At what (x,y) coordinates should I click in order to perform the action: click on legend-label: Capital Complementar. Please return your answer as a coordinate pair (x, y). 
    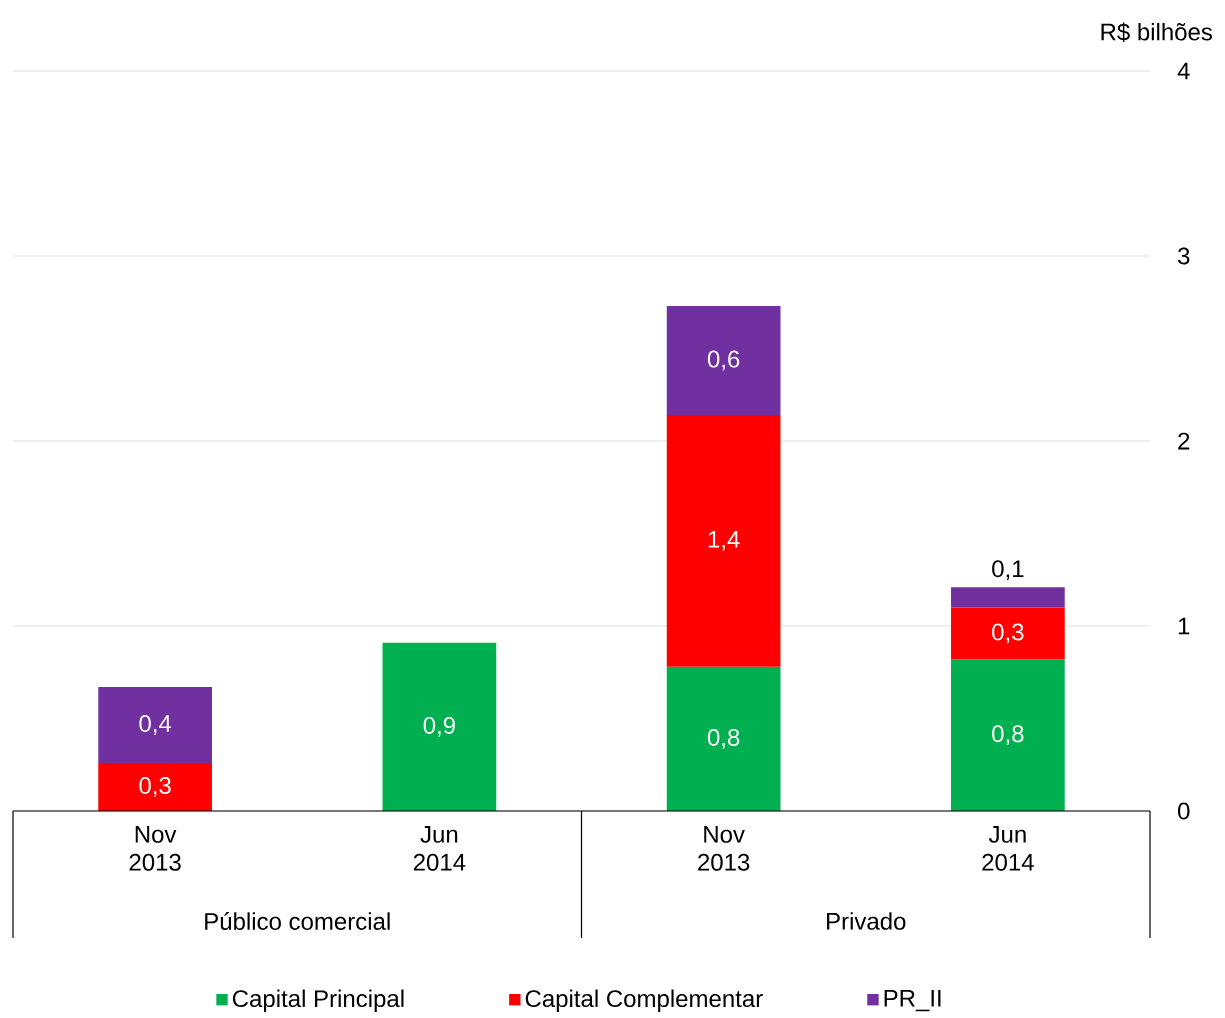
    Looking at the image, I should click on (644, 1000).